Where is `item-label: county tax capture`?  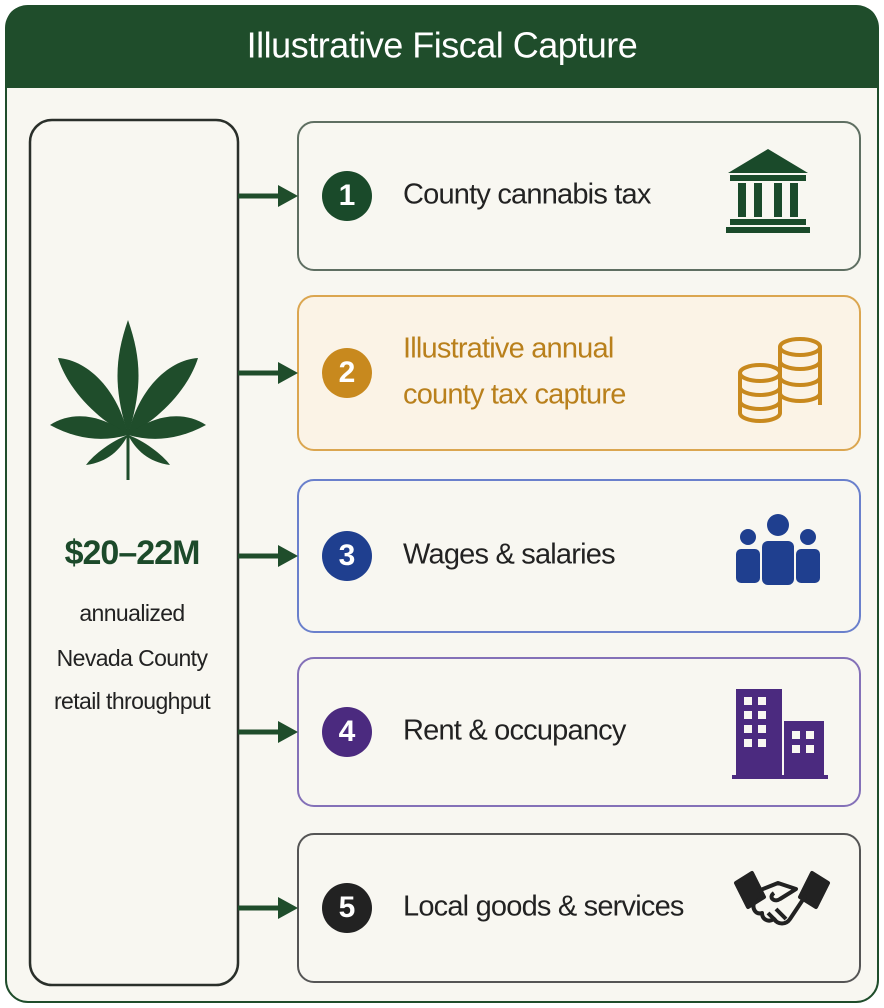
item-label: county tax capture is located at coordinates (514, 395).